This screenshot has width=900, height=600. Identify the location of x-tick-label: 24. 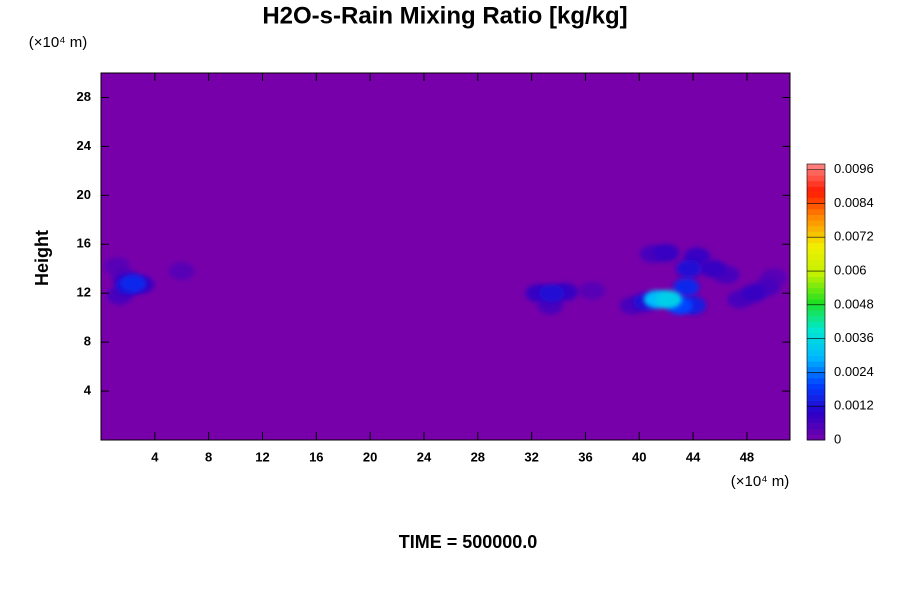
(424, 456).